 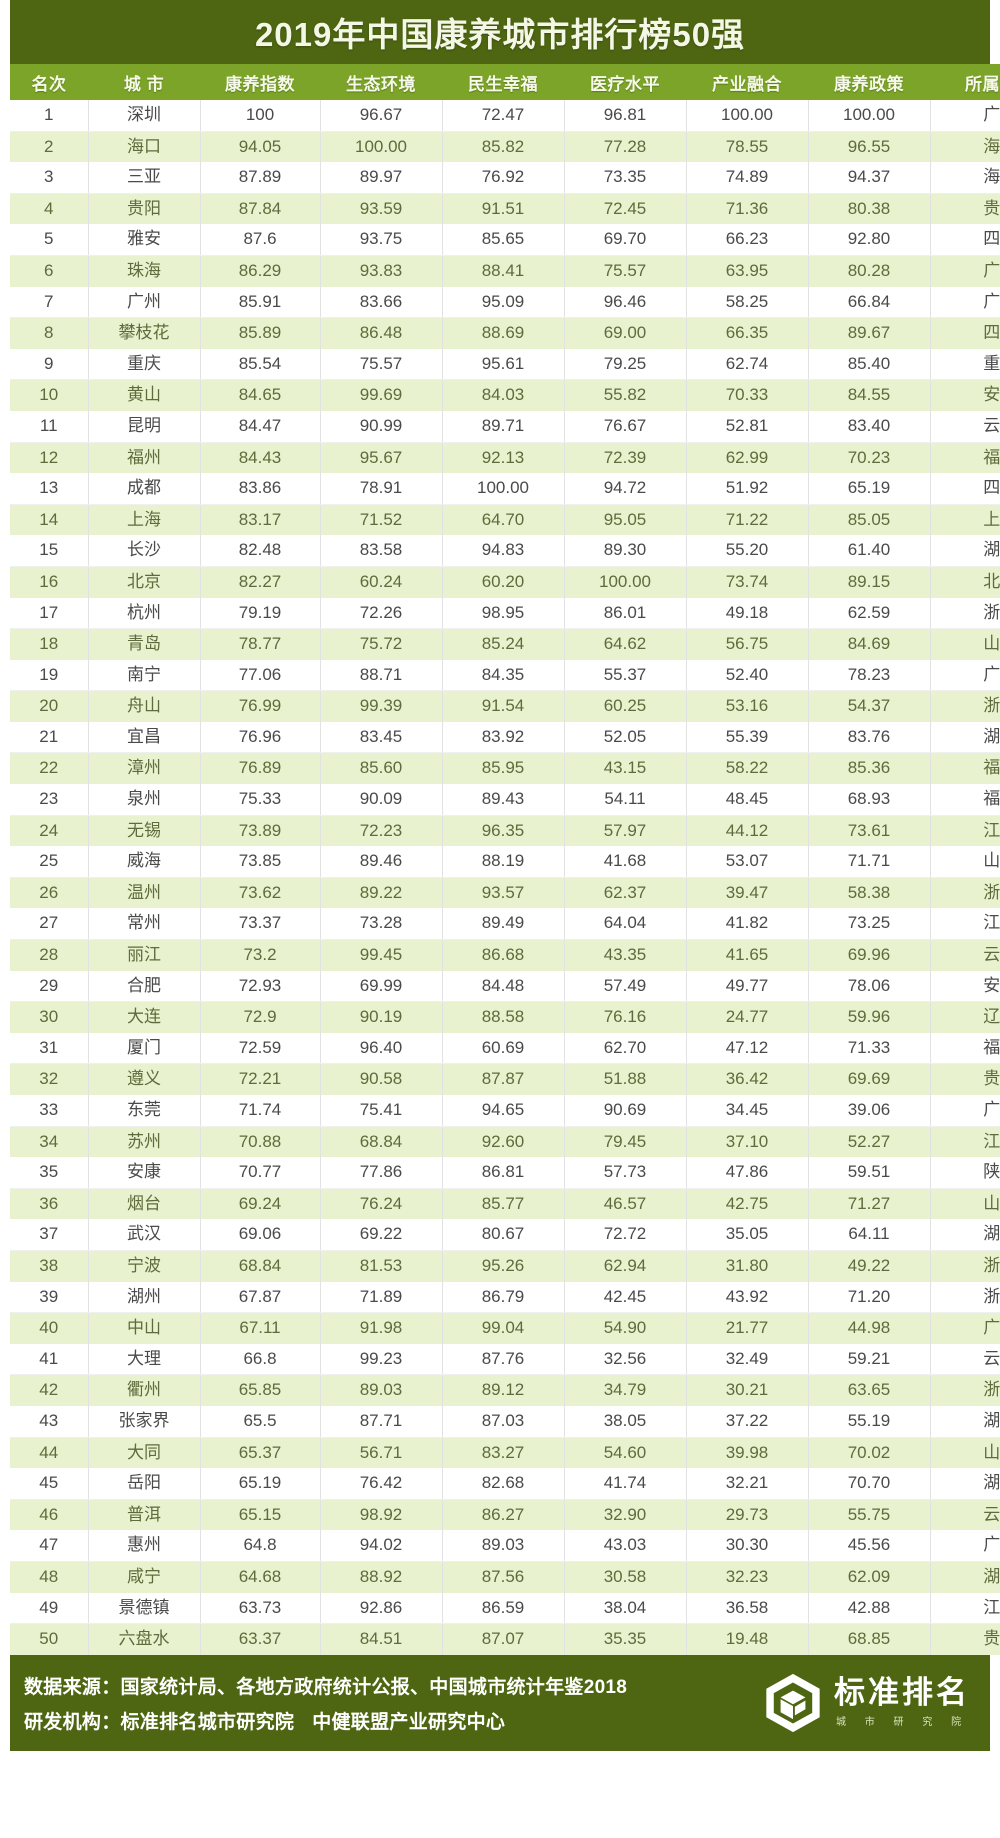 I want to click on cell-city: 成都, so click(x=144, y=489).